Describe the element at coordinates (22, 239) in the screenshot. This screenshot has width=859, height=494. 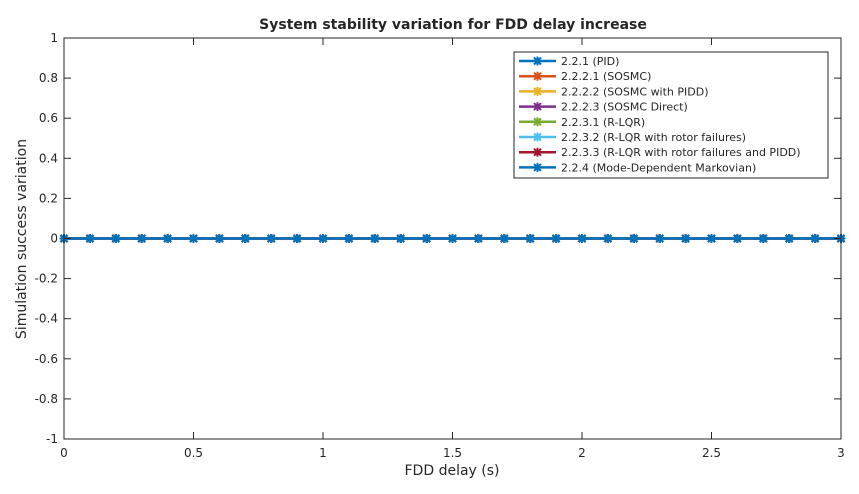
I see `y-axis-label: Simulation success variation` at that location.